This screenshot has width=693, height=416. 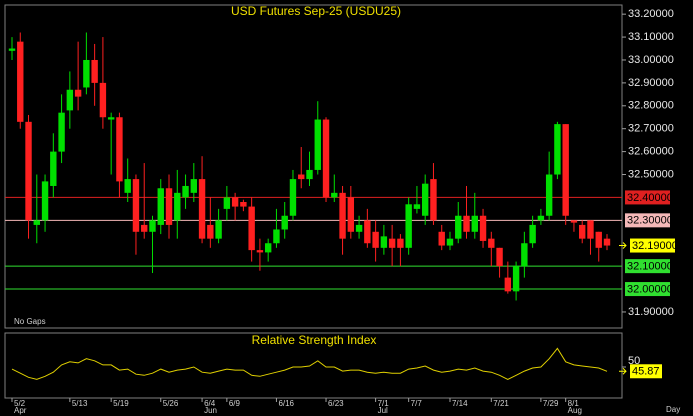 I want to click on last-arrow, so click(x=623, y=245).